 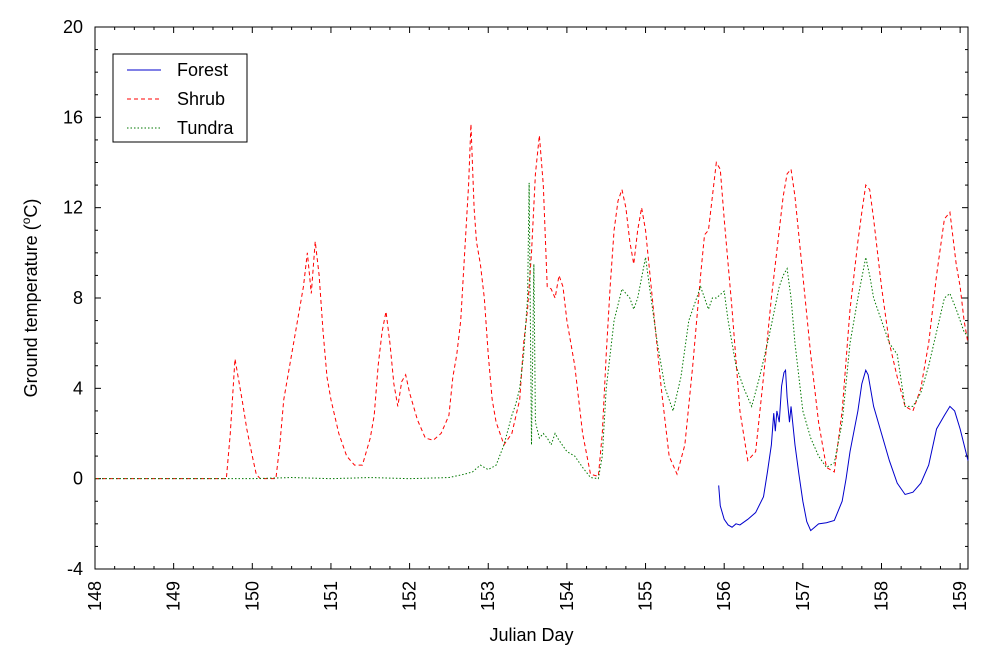 What do you see at coordinates (174, 596) in the screenshot?
I see `x-tick-label: 149` at bounding box center [174, 596].